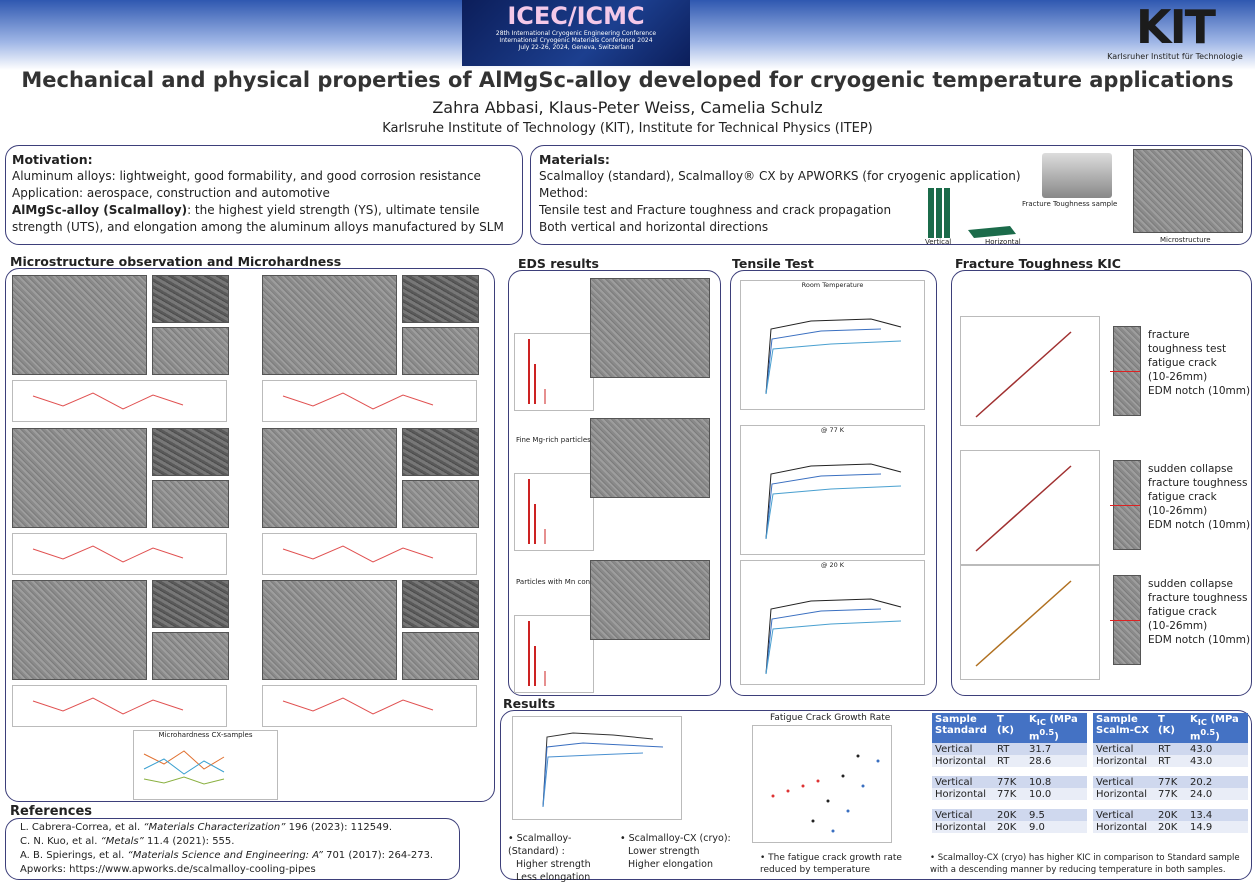  What do you see at coordinates (1070, 204) in the screenshot?
I see `figure-label: Fracture Toughness sample` at bounding box center [1070, 204].